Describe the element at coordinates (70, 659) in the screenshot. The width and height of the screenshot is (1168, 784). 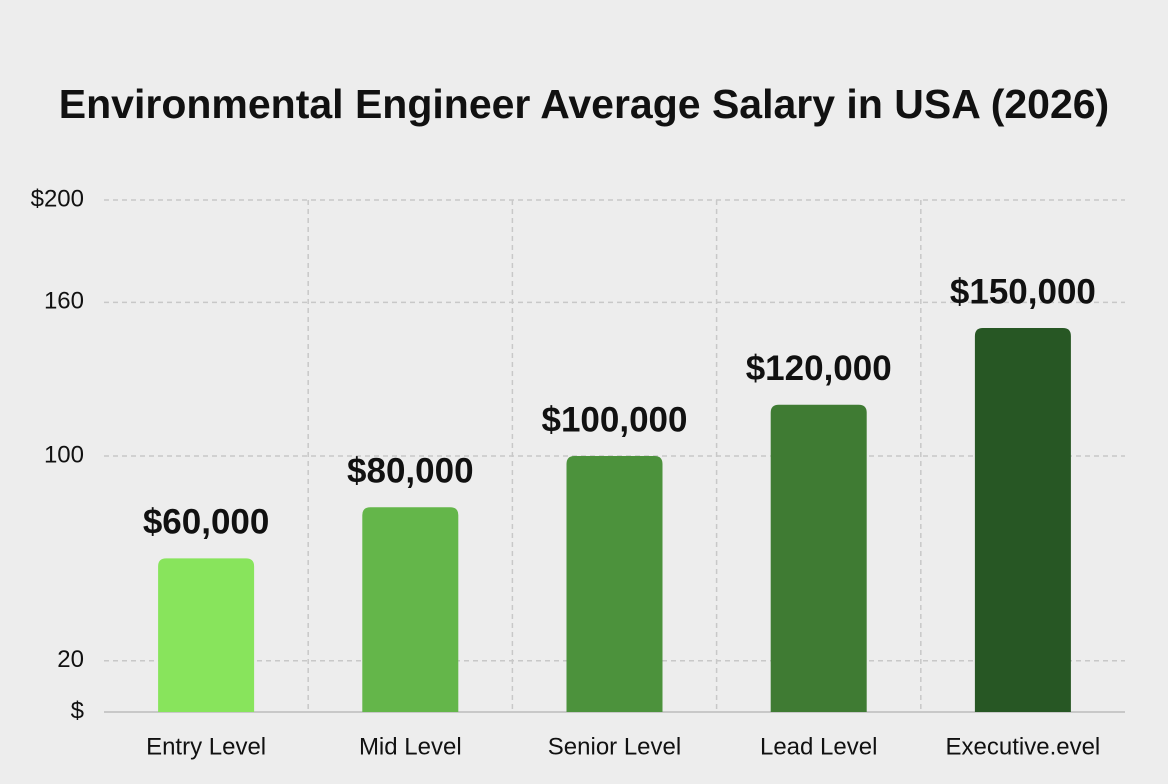
I see `y-tick-label: 20` at that location.